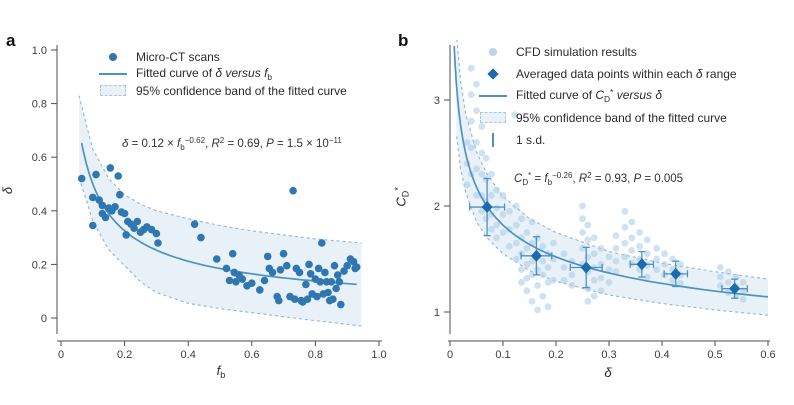  Describe the element at coordinates (178, 56) in the screenshot. I see `legend-label: Micro-CT scans` at that location.